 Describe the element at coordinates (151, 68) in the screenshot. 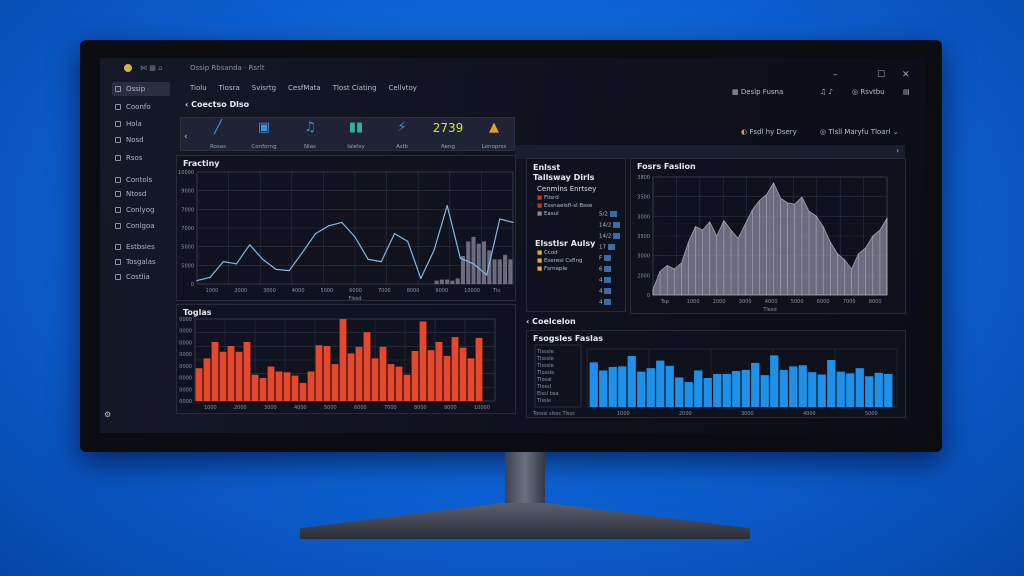

I see `titlebar-icons: ⋈ ▦ ⌂` at that location.